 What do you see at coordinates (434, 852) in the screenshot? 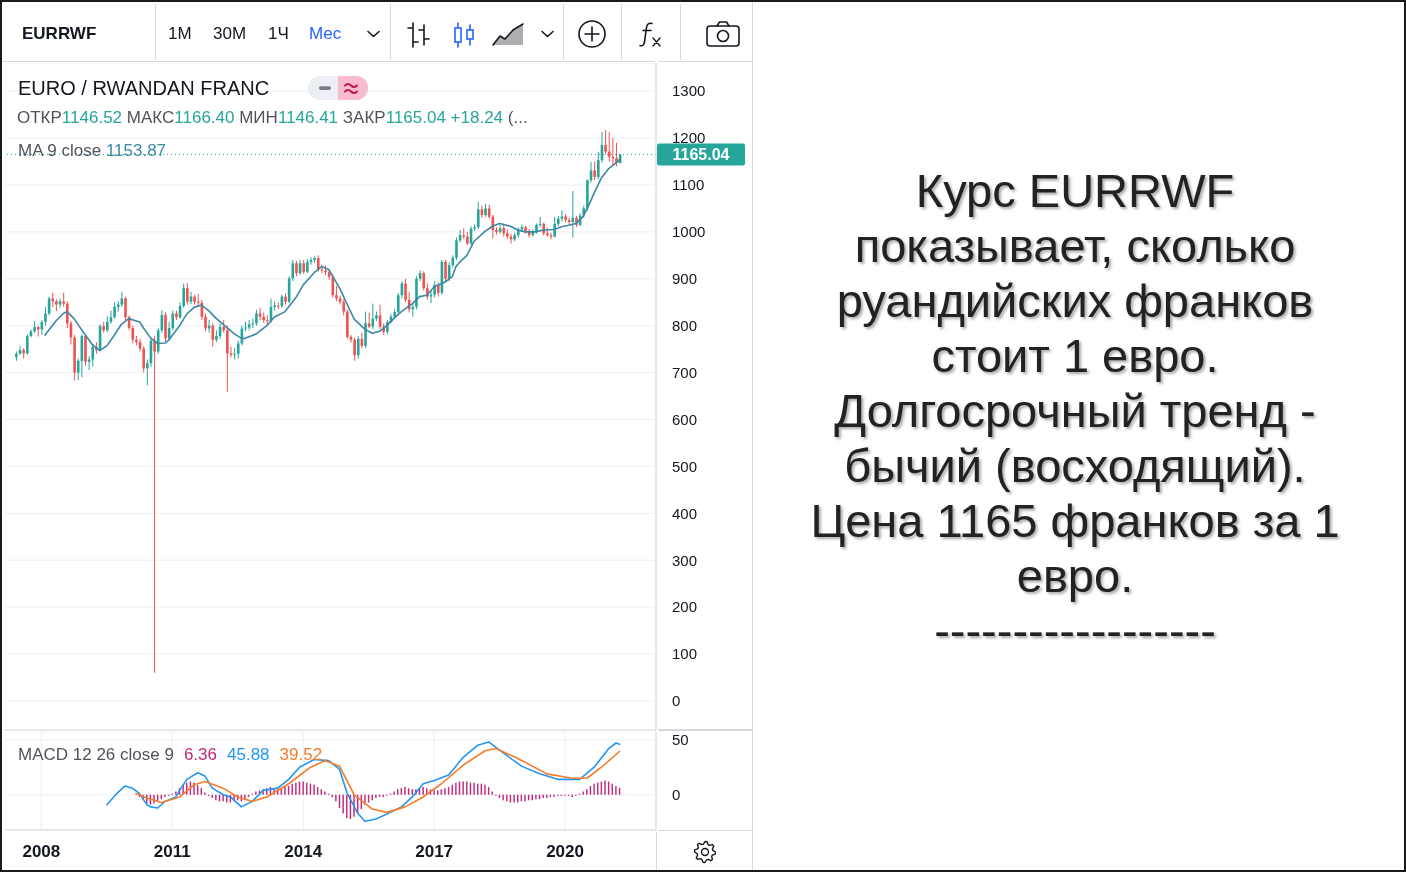
I see `x-tick-label: 2017` at bounding box center [434, 852].